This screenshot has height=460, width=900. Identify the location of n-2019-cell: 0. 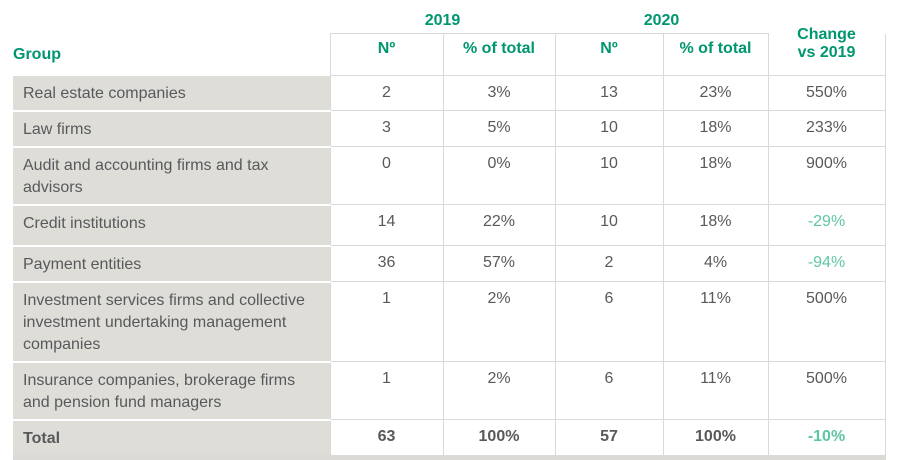
(386, 175).